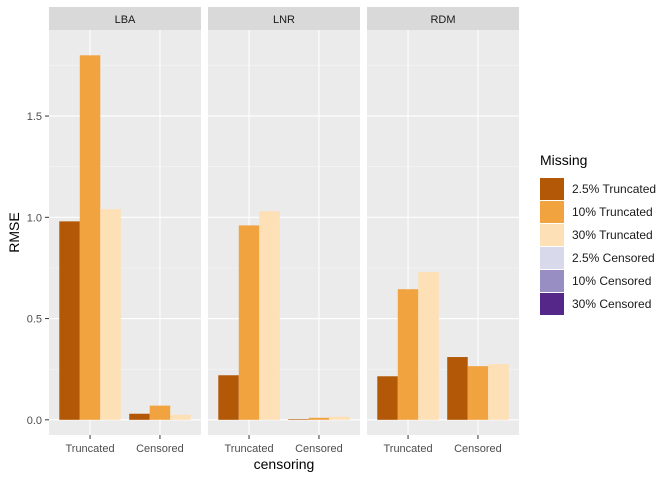 The height and width of the screenshot is (485, 672). I want to click on legend-title: Missing, so click(564, 160).